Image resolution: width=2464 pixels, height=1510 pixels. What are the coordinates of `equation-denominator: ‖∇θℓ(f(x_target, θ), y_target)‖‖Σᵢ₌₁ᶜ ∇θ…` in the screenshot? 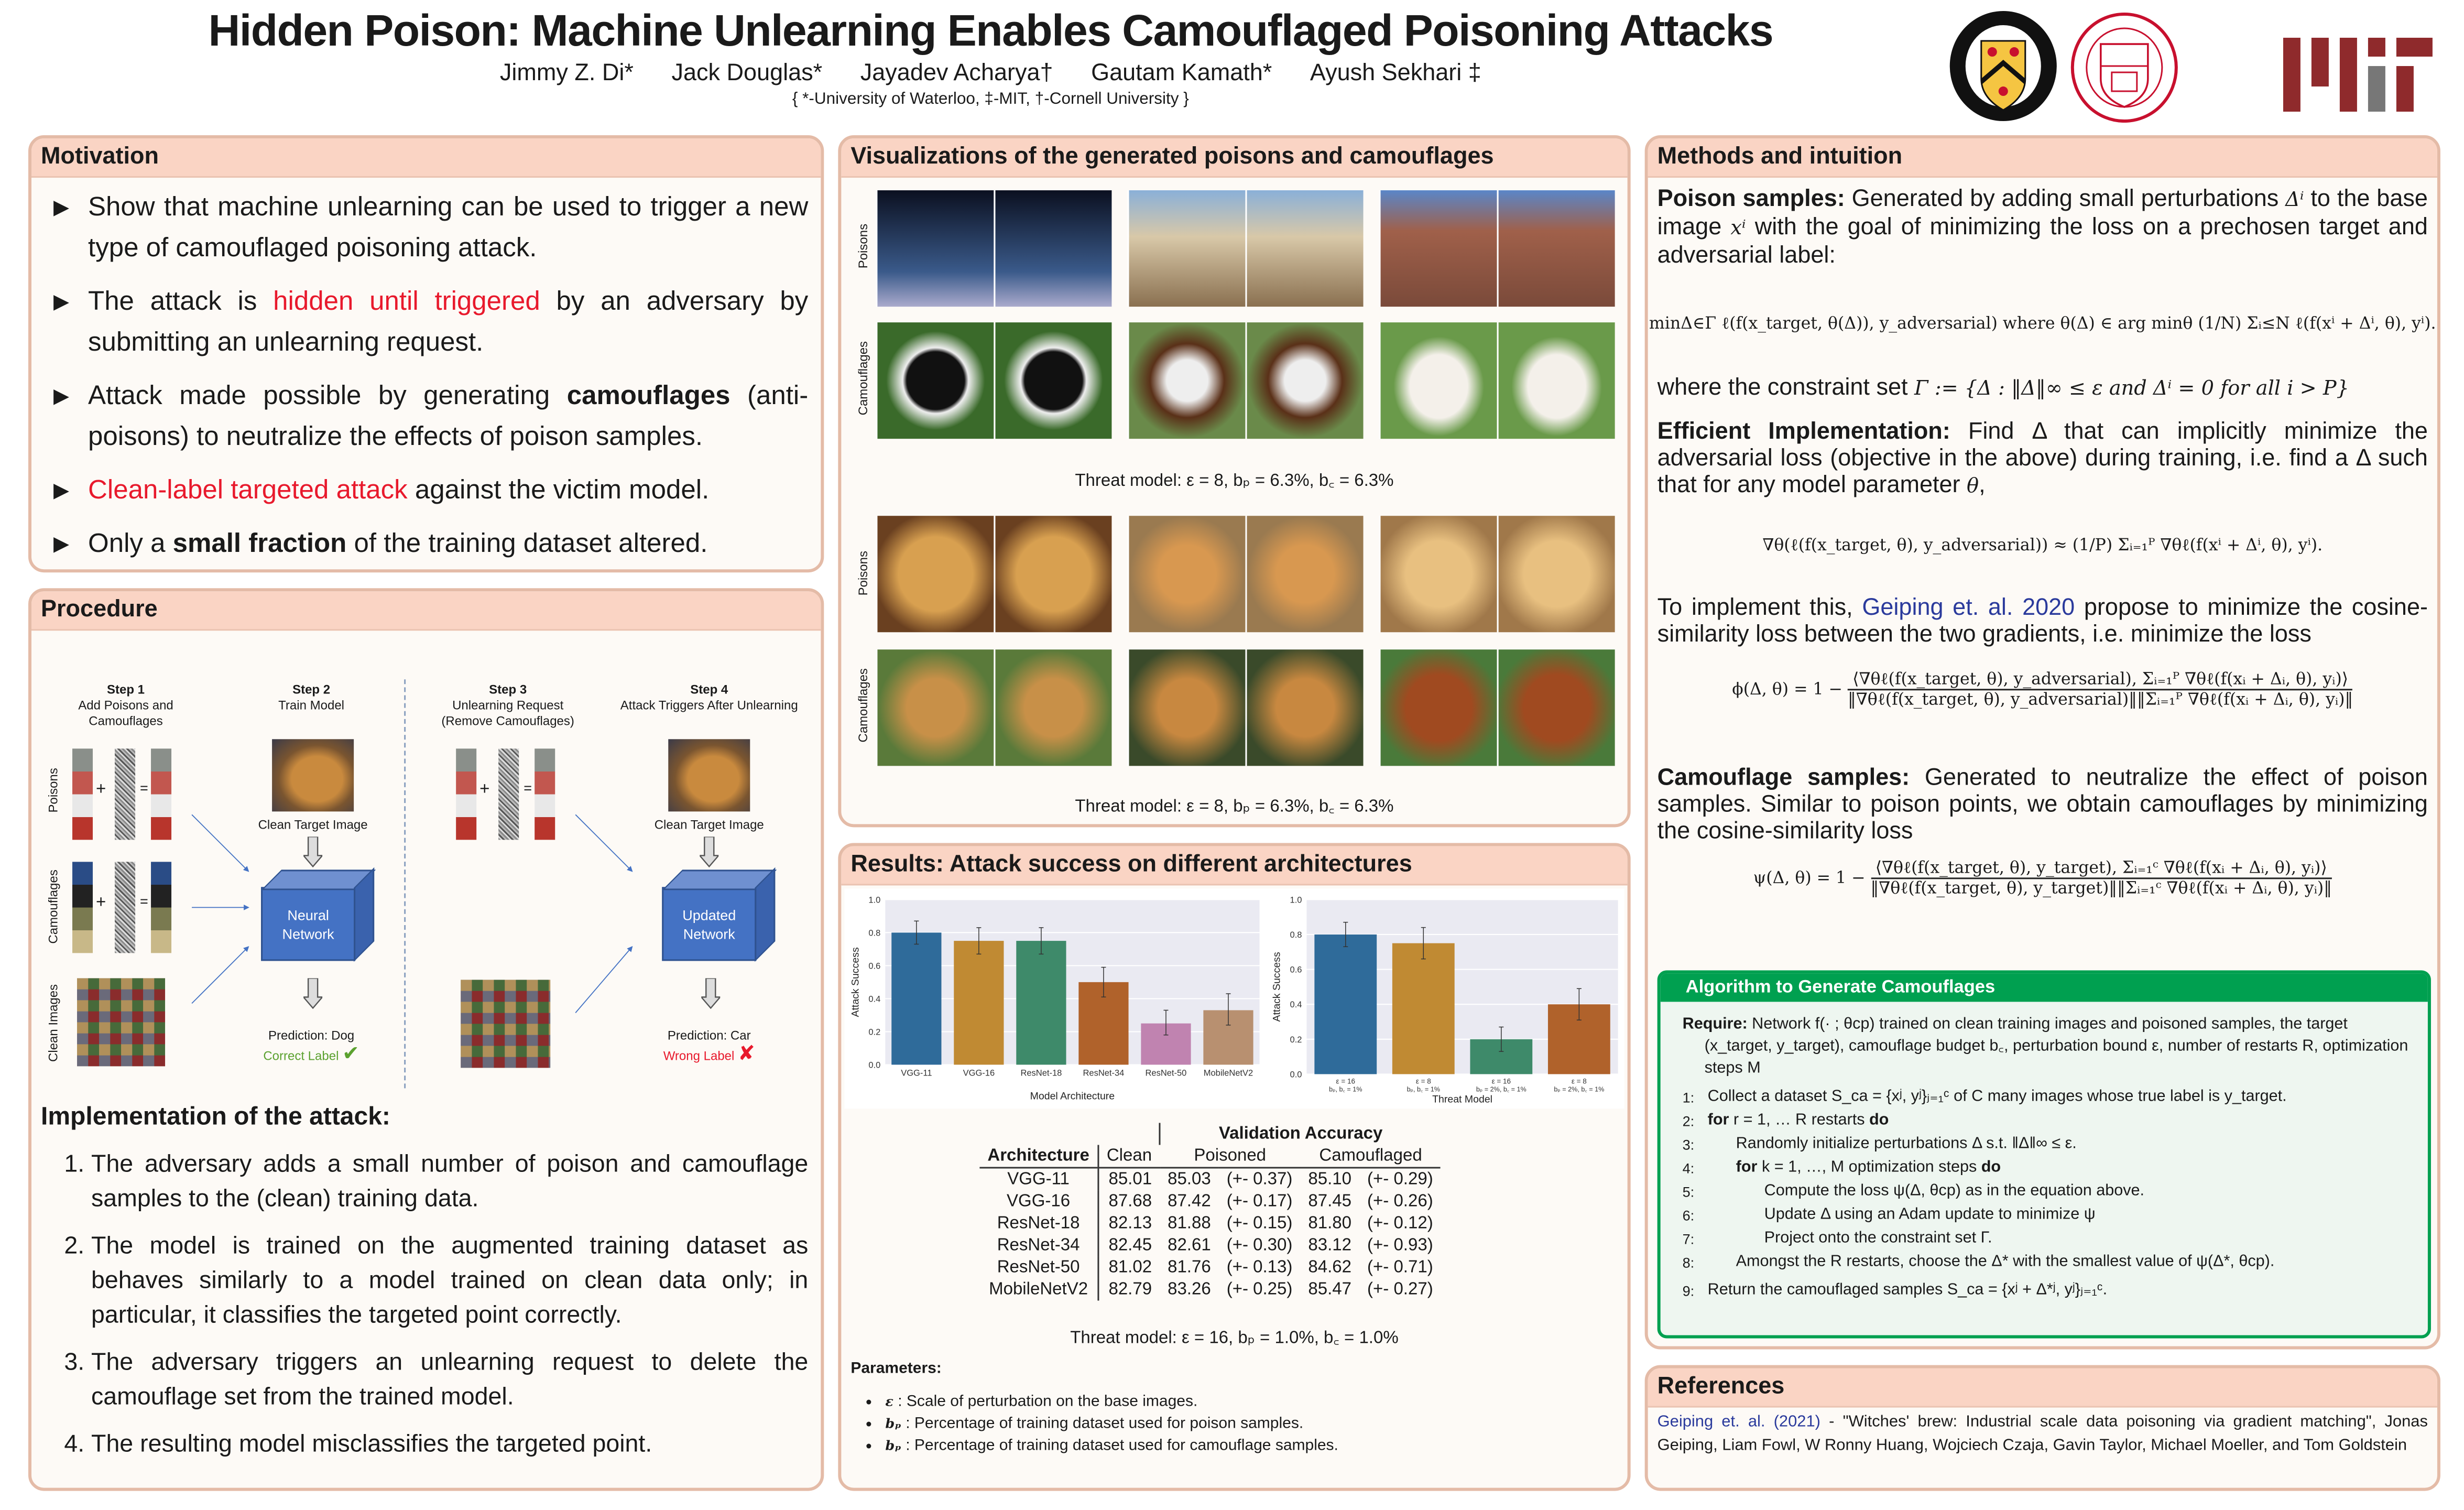 It's located at (2101, 889).